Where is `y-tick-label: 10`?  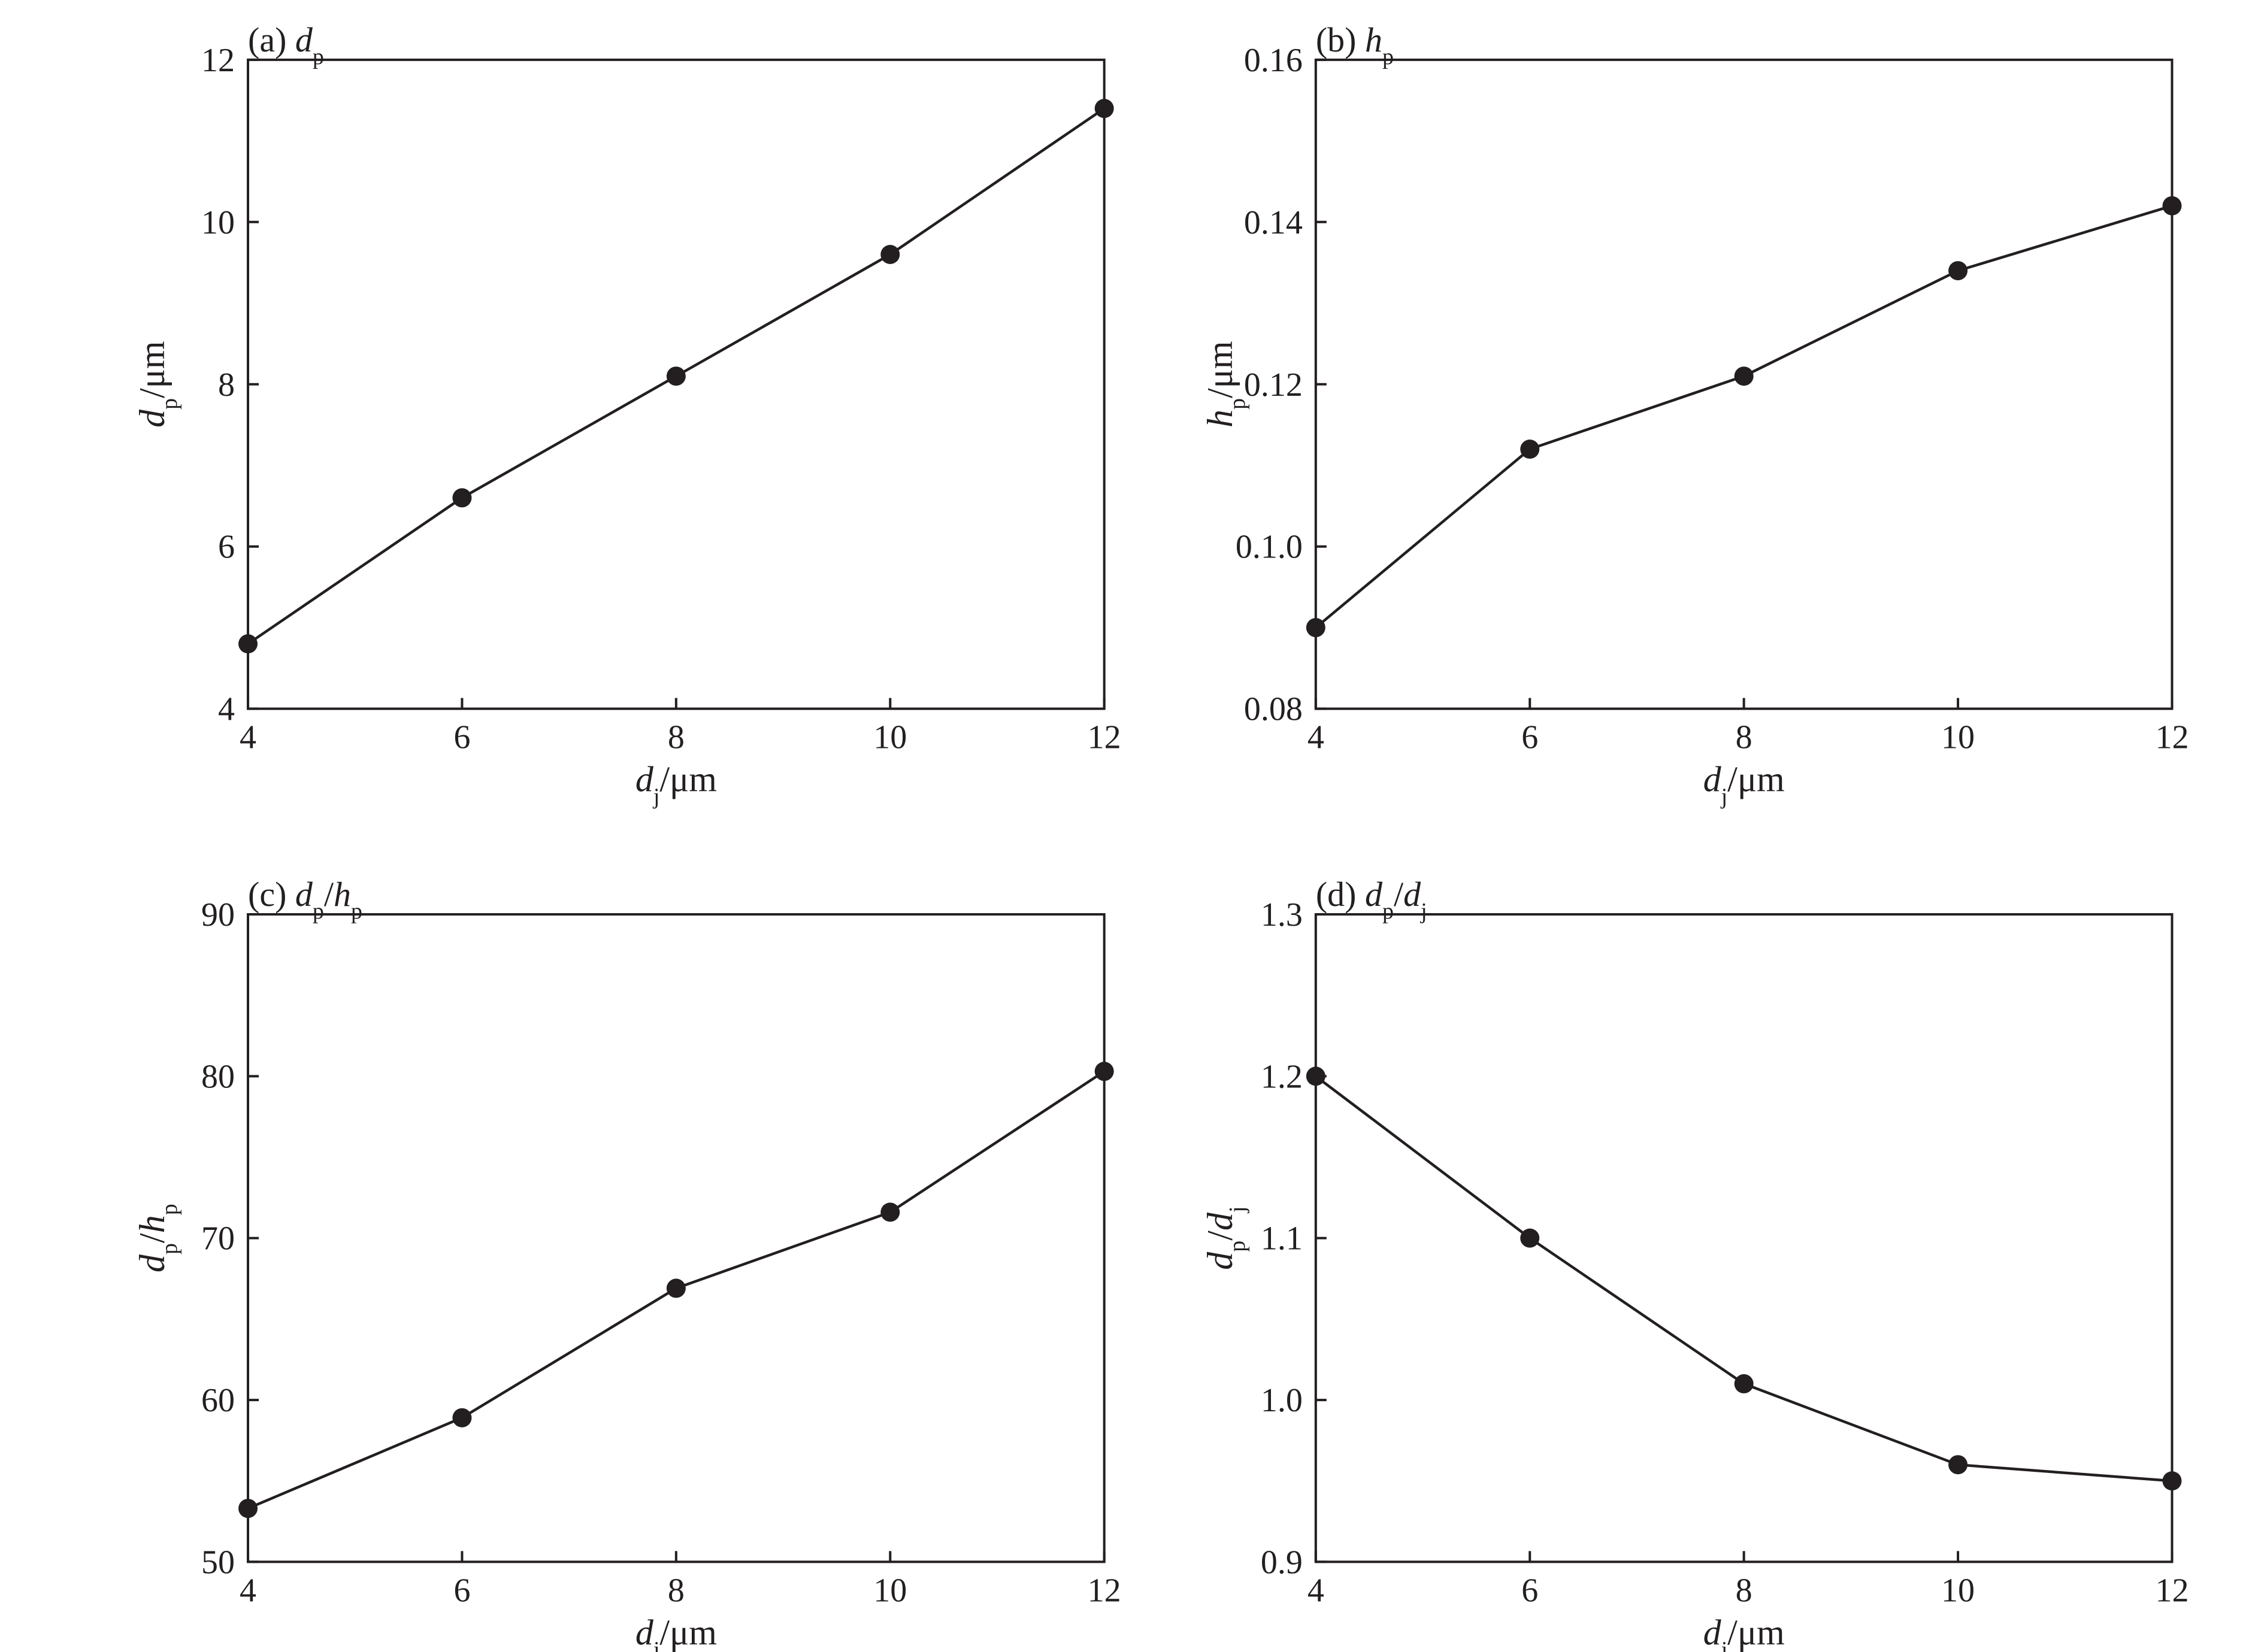
y-tick-label: 10 is located at coordinates (218, 222).